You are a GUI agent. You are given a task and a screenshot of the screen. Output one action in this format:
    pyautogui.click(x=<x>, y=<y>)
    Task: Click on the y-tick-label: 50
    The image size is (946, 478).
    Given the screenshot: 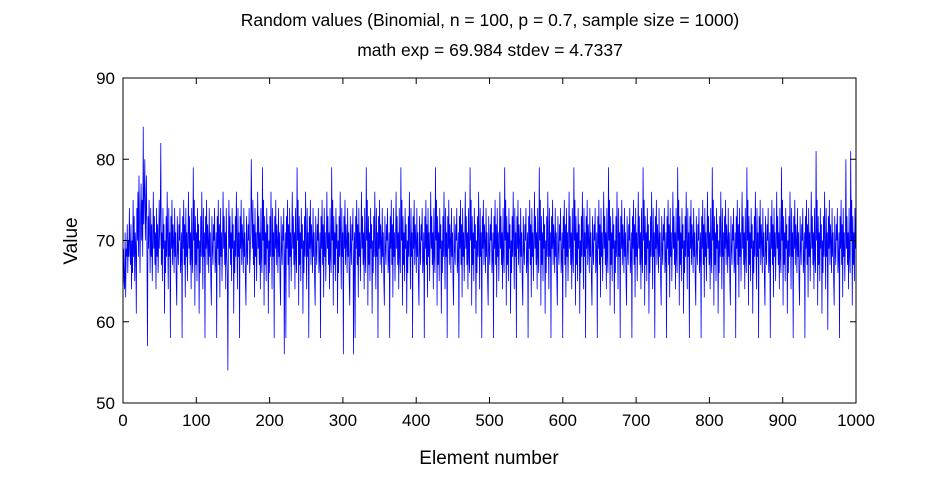 What is the action you would take?
    pyautogui.click(x=105, y=403)
    